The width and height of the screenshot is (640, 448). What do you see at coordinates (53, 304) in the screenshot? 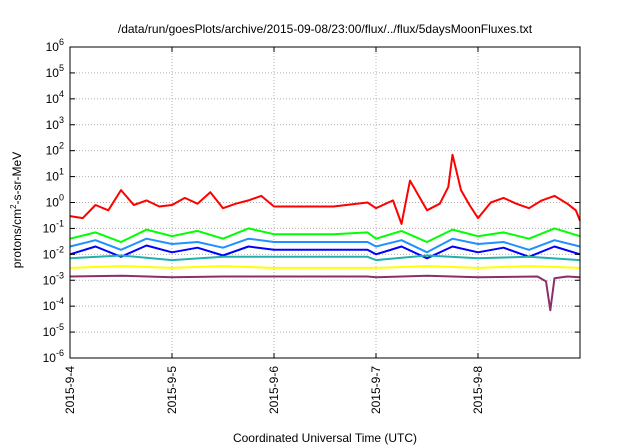
I see `y-tick-label: 10⁻⁴` at bounding box center [53, 304].